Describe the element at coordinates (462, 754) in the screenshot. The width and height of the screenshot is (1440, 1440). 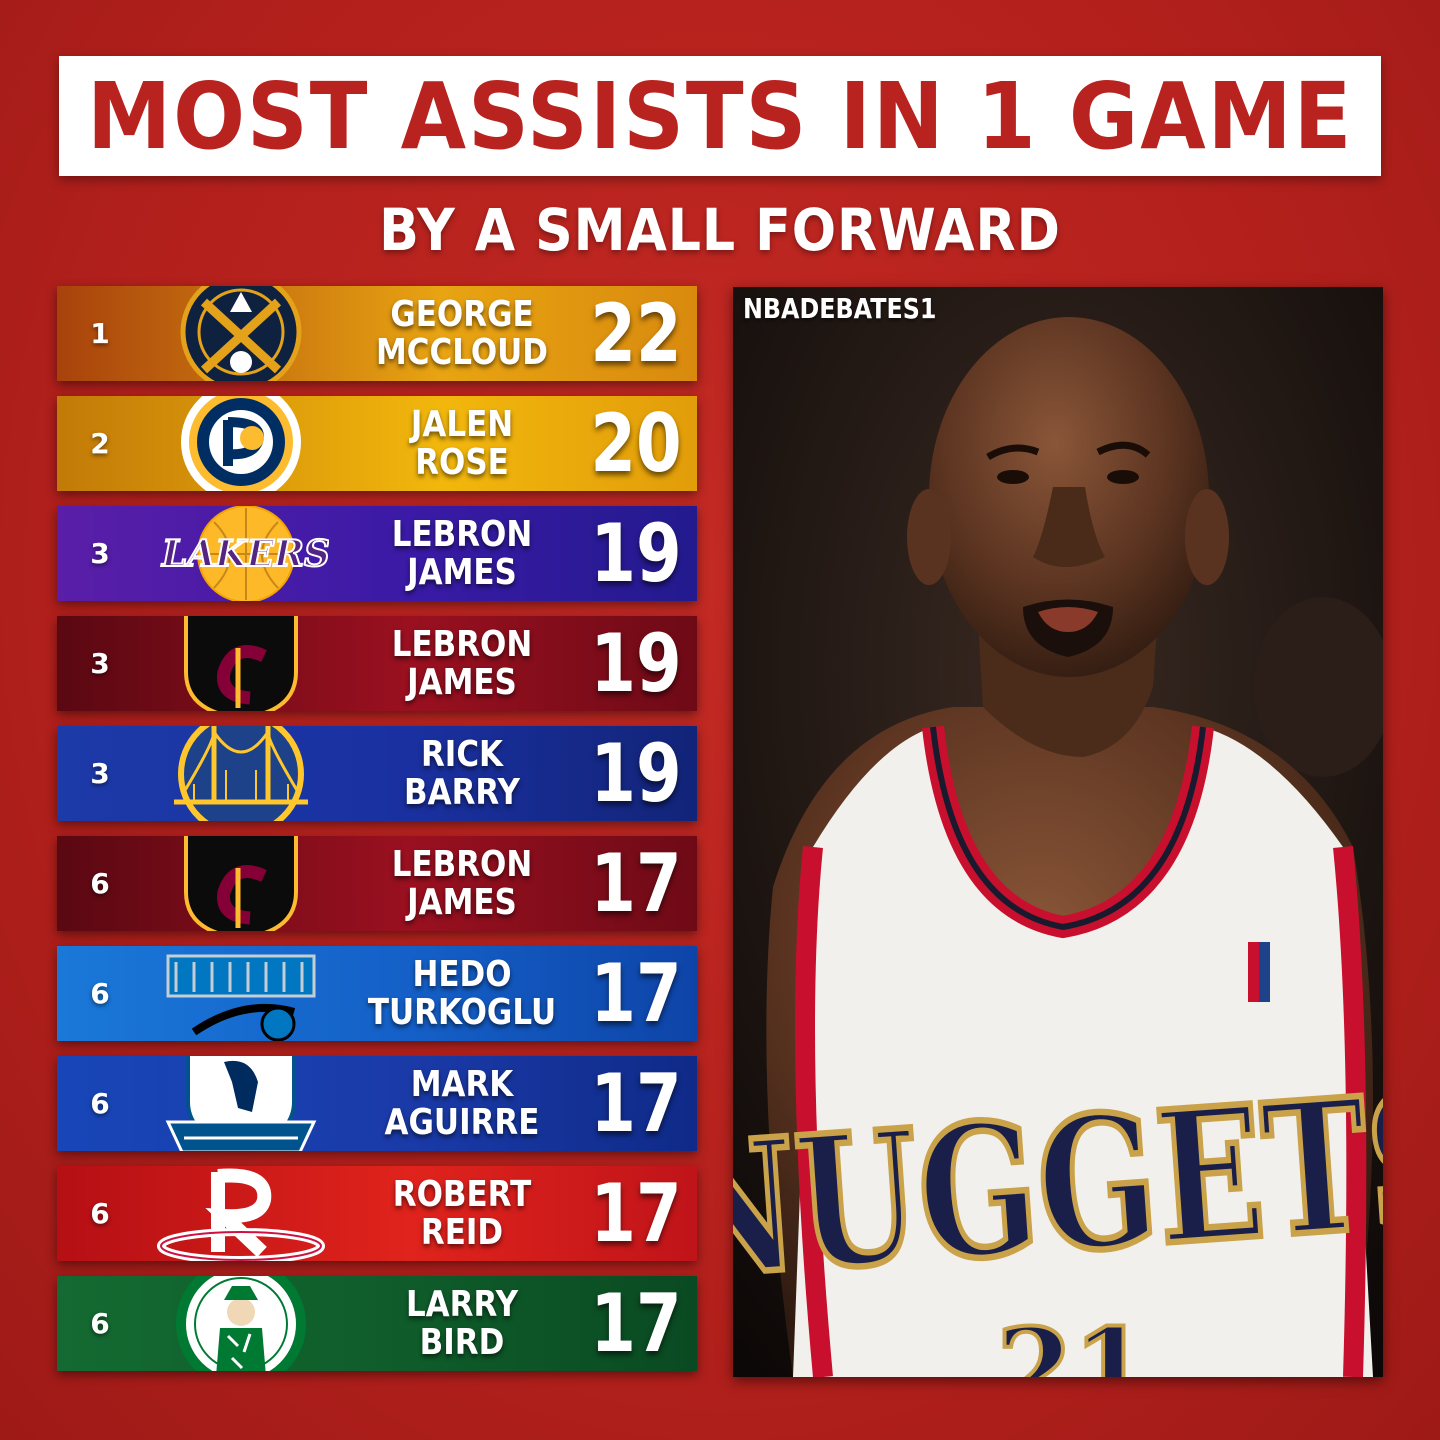
I see `player-first-name: RICK` at that location.